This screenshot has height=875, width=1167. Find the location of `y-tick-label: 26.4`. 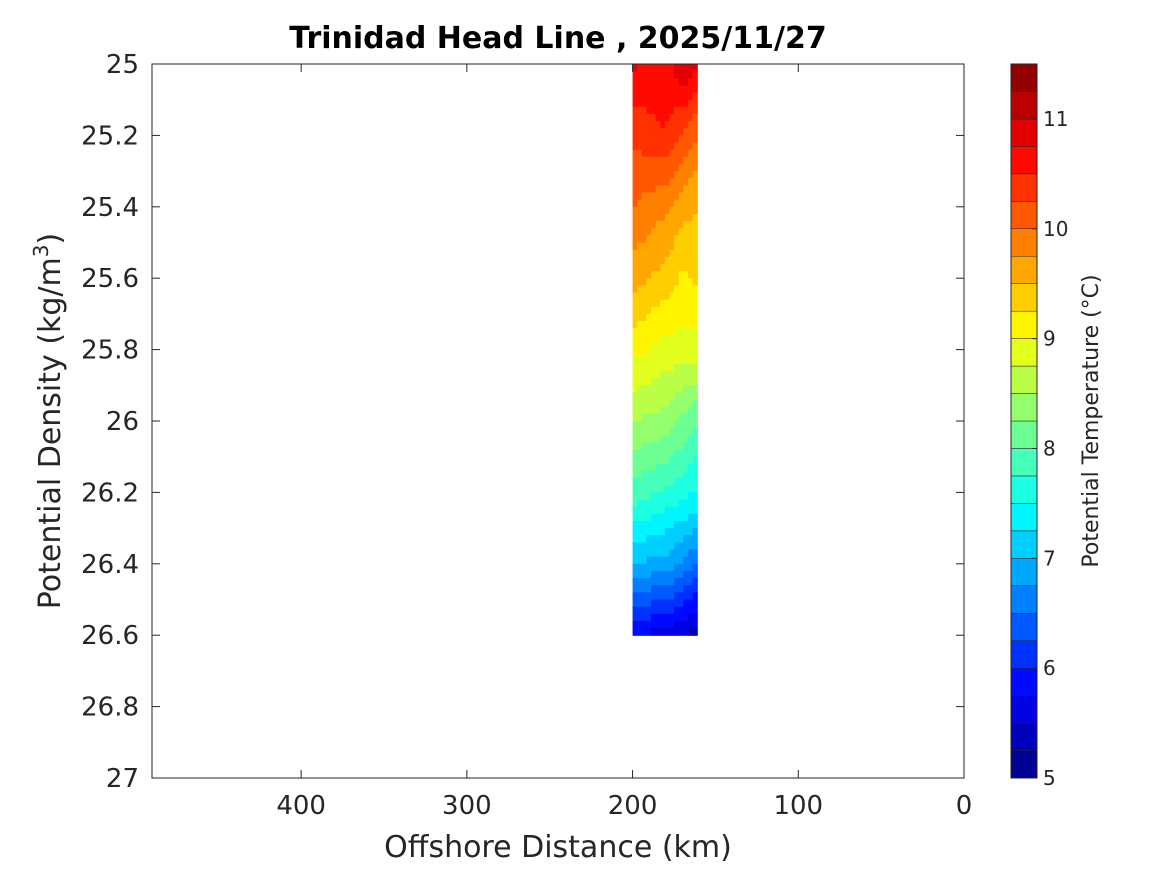

y-tick-label: 26.4 is located at coordinates (110, 565).